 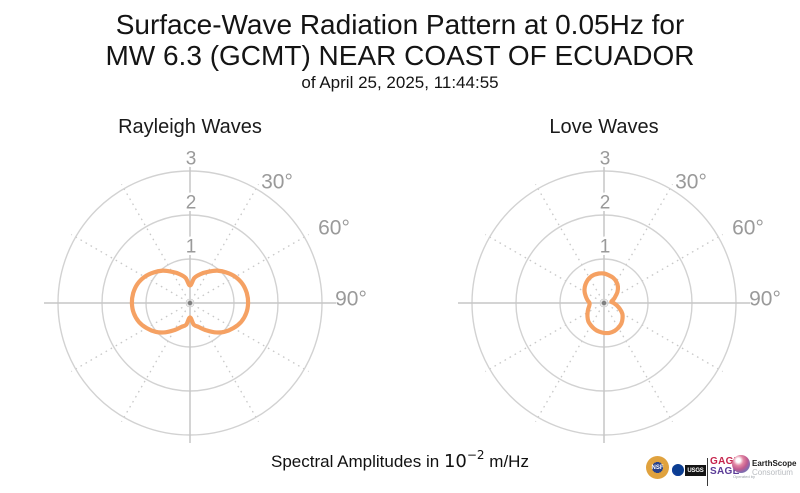 What do you see at coordinates (774, 463) in the screenshot?
I see `earthscope-name: EarthScope` at bounding box center [774, 463].